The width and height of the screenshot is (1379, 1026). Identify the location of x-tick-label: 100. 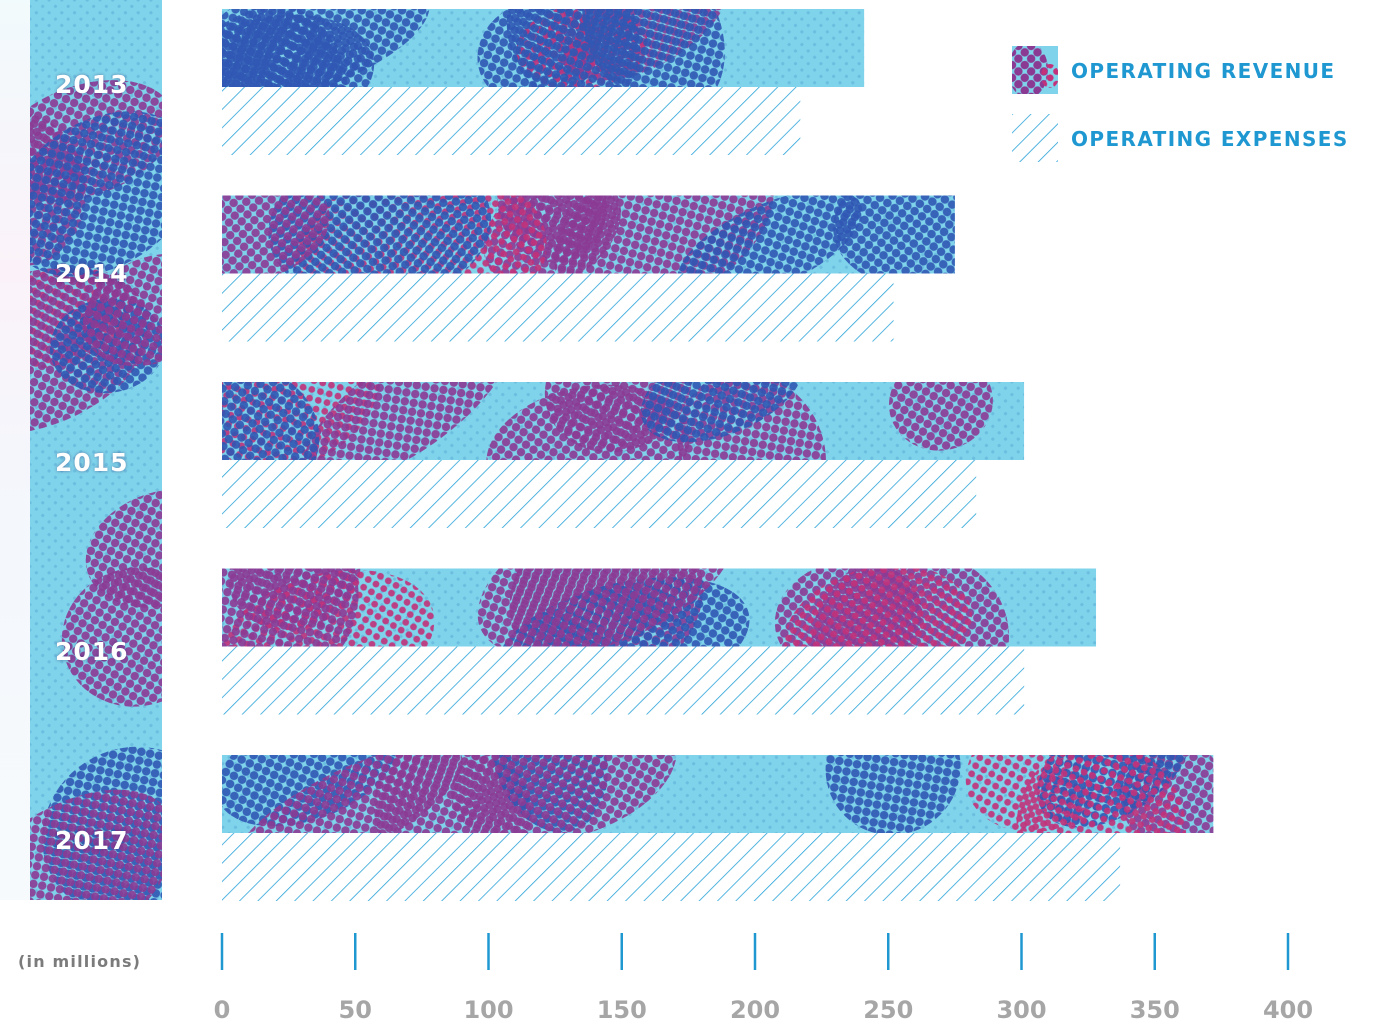
(488, 1010).